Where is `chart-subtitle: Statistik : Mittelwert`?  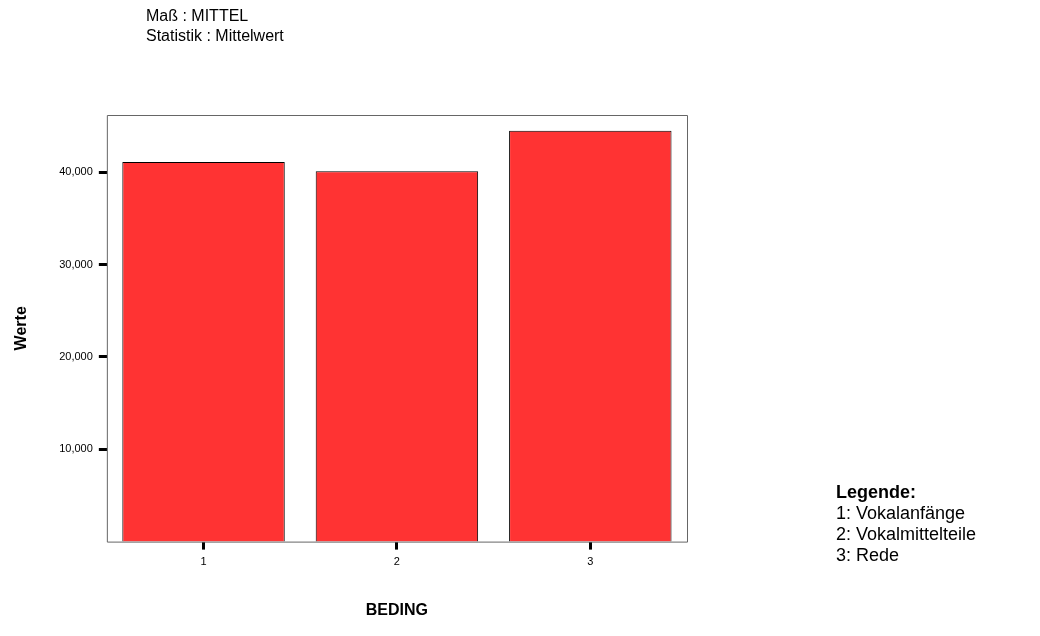 chart-subtitle: Statistik : Mittelwert is located at coordinates (215, 36).